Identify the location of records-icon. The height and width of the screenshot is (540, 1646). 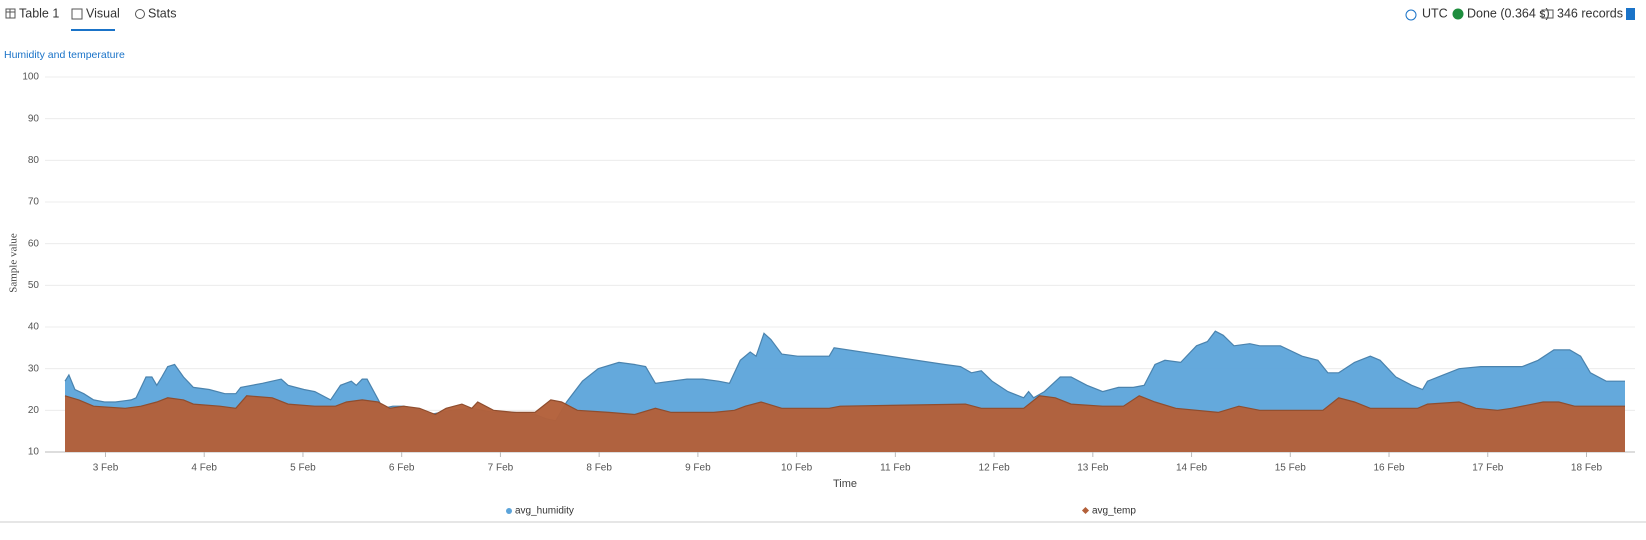
(1547, 14).